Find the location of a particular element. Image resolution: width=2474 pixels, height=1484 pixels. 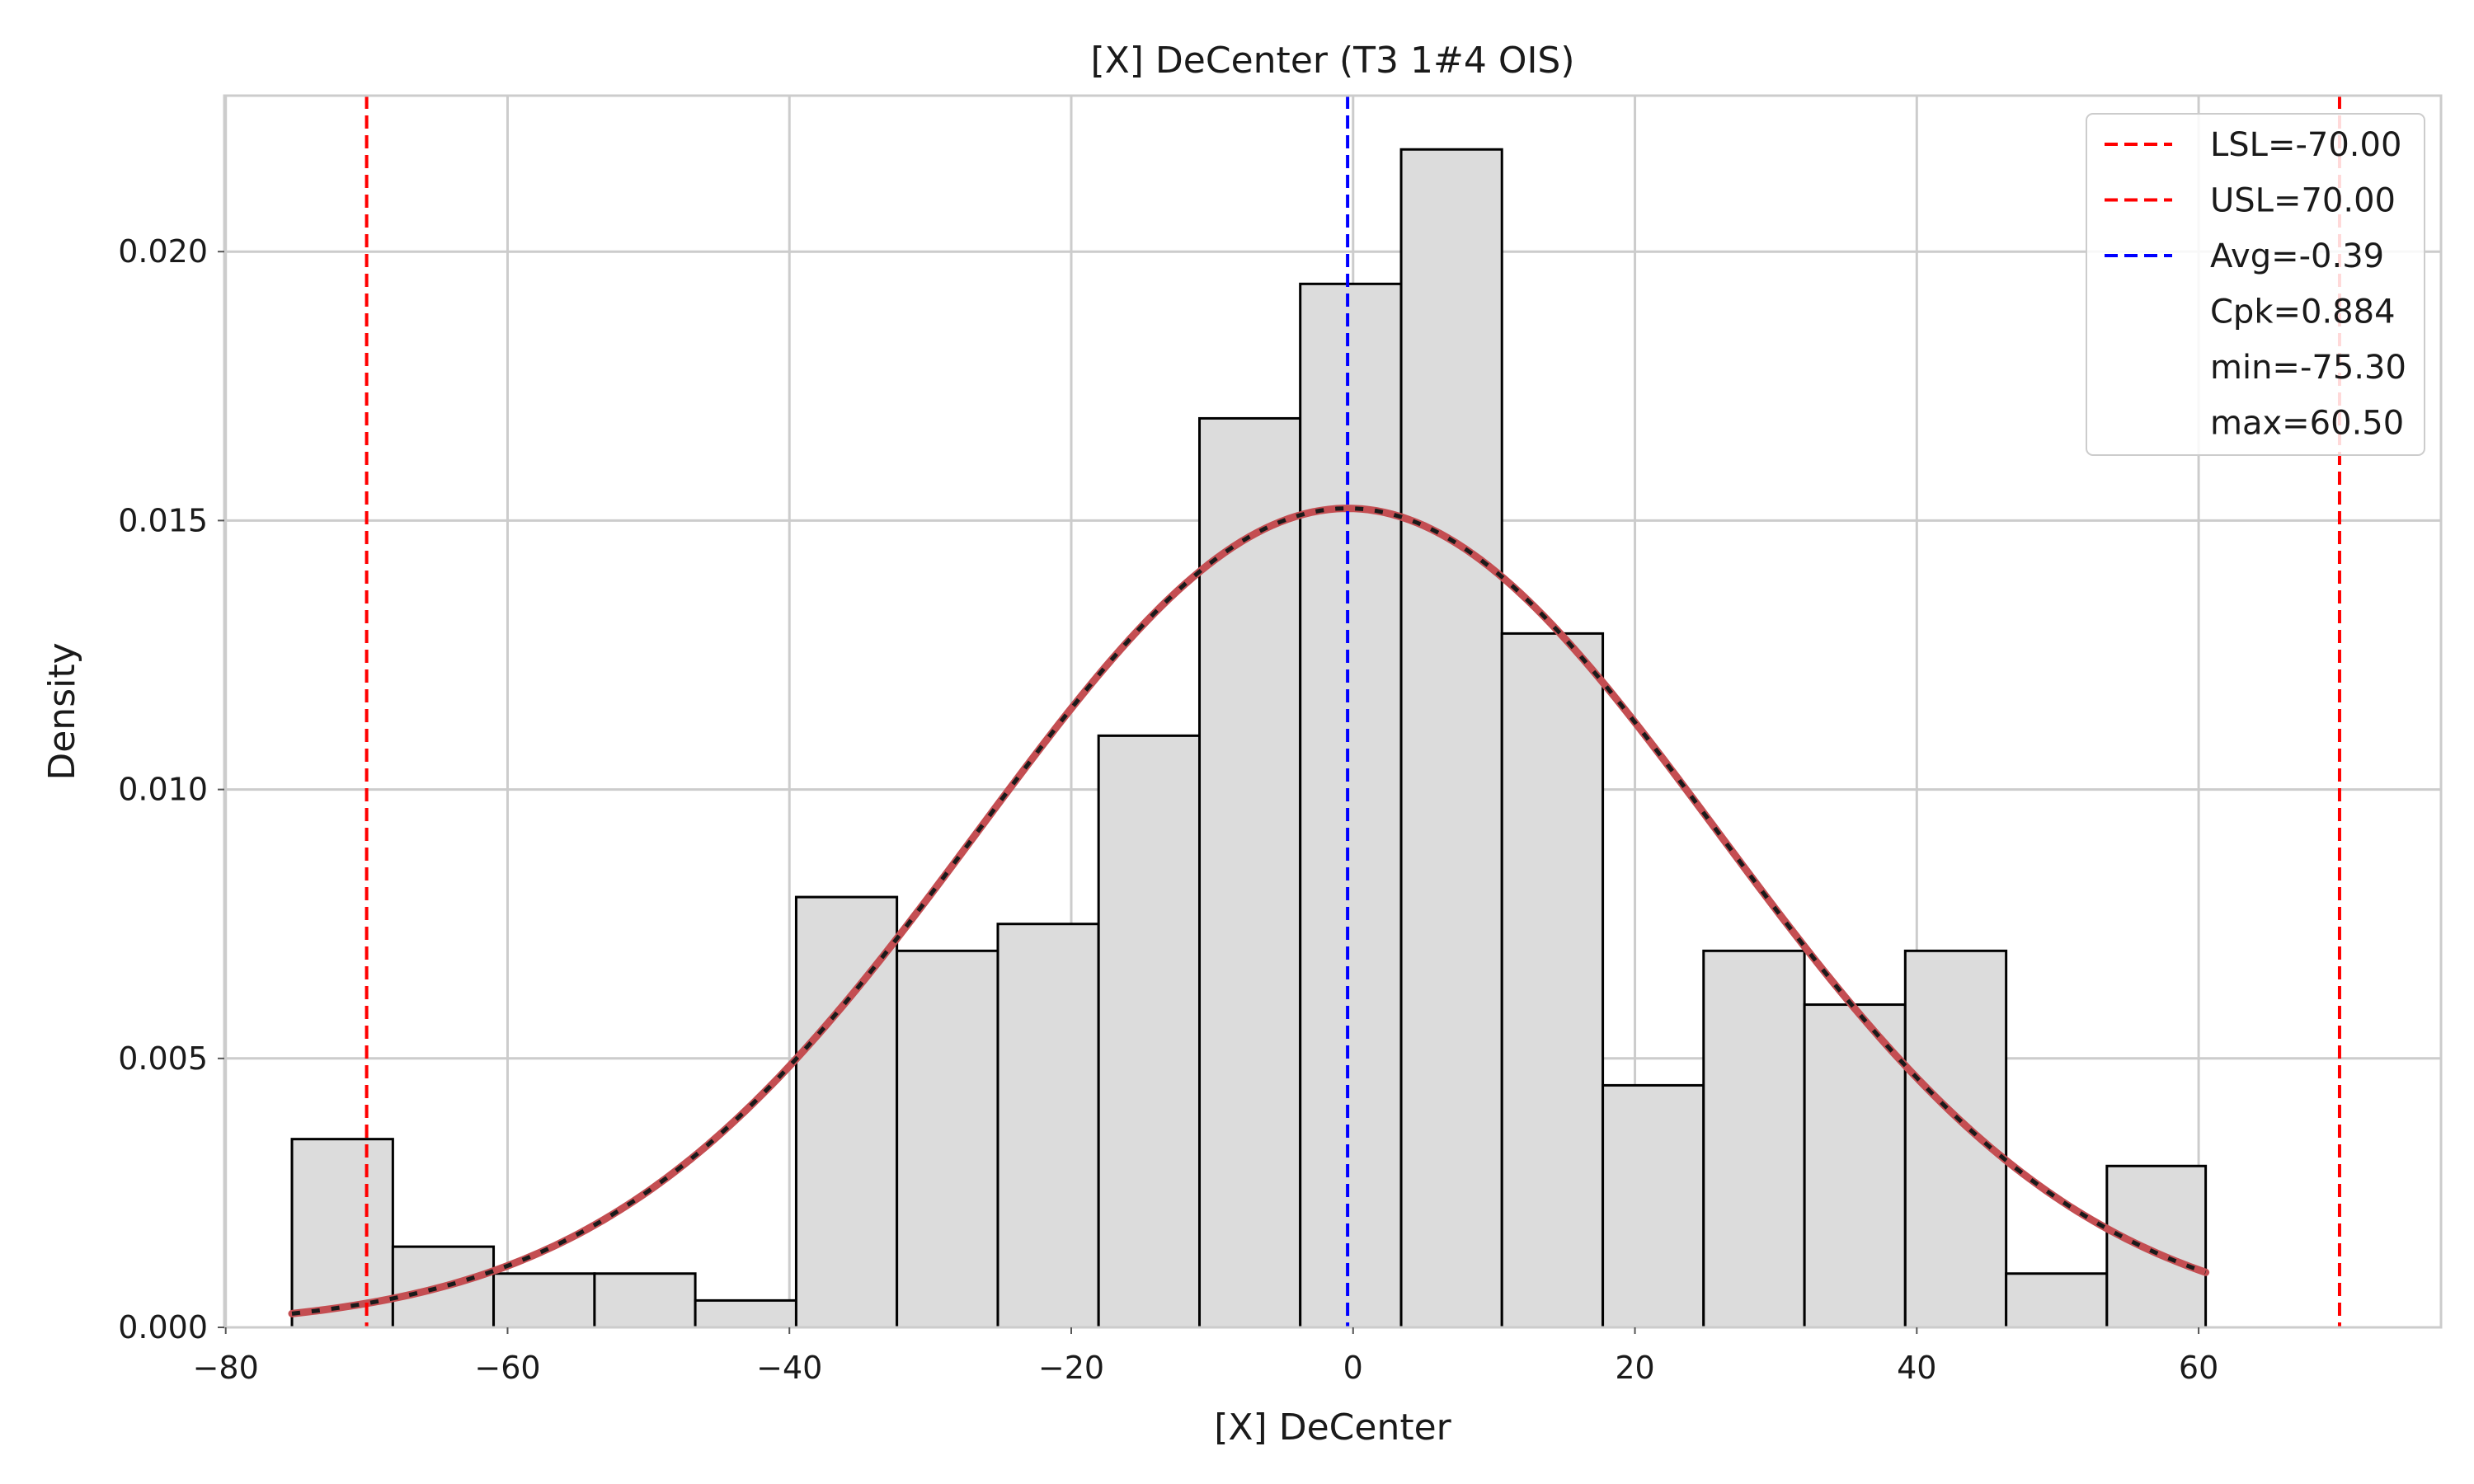

y-tick-label: 0.015 is located at coordinates (163, 520).